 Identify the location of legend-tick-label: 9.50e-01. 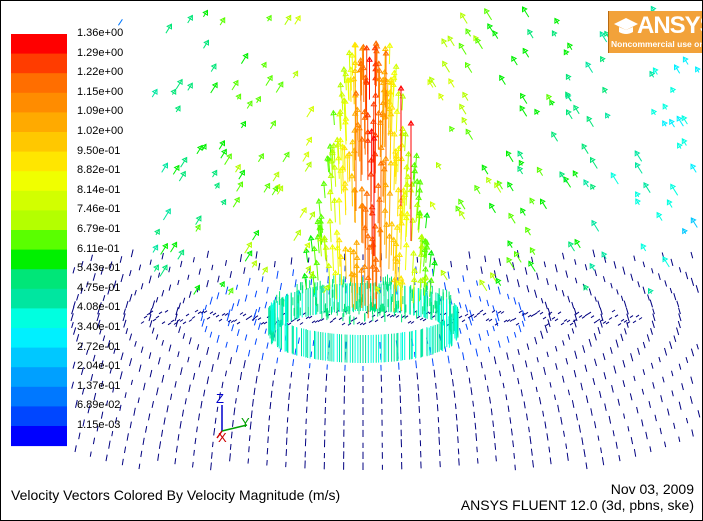
(99, 150).